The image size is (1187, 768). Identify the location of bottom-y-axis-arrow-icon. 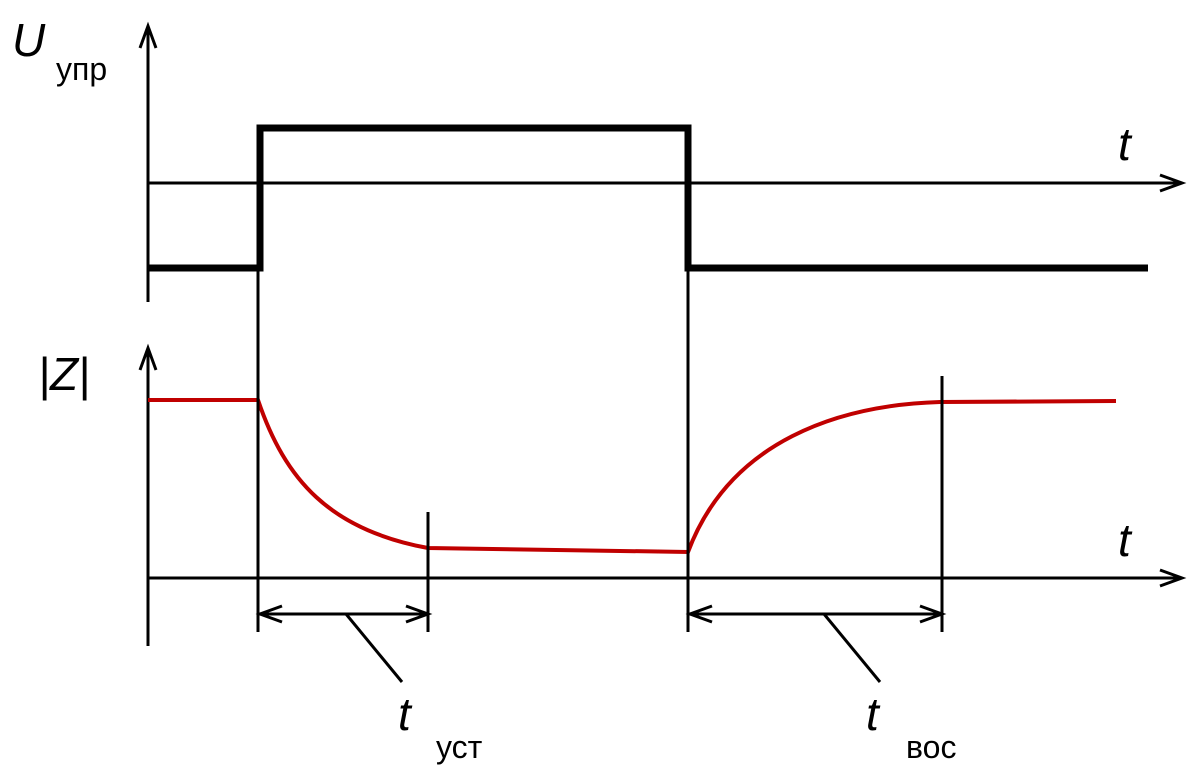
(148, 357).